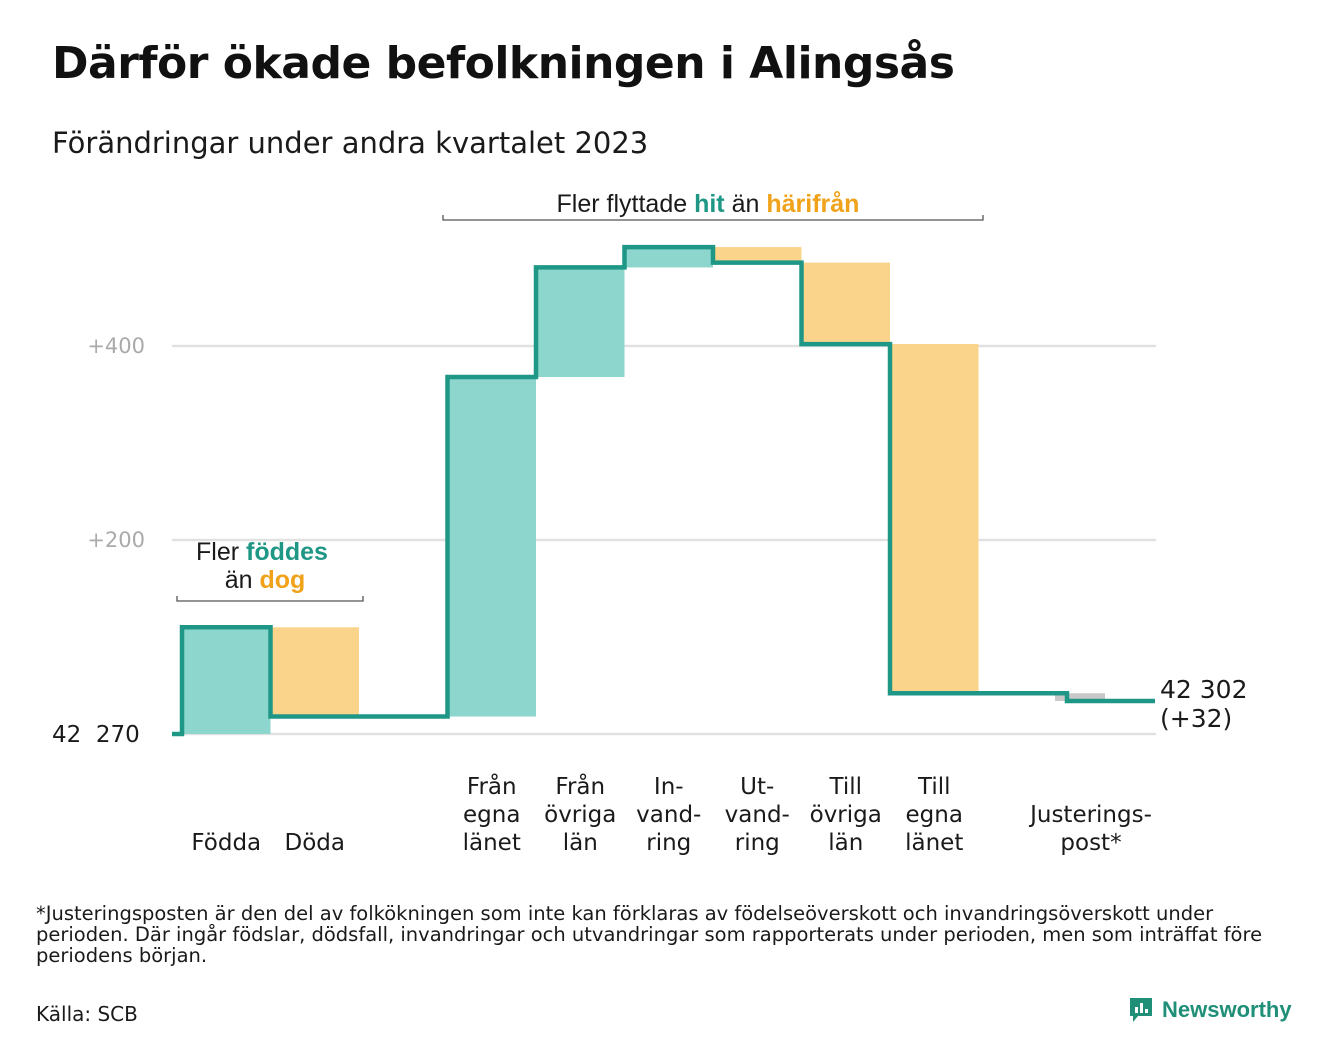 The width and height of the screenshot is (1340, 1060). I want to click on newsworthy-logo-icon, so click(1141, 1010).